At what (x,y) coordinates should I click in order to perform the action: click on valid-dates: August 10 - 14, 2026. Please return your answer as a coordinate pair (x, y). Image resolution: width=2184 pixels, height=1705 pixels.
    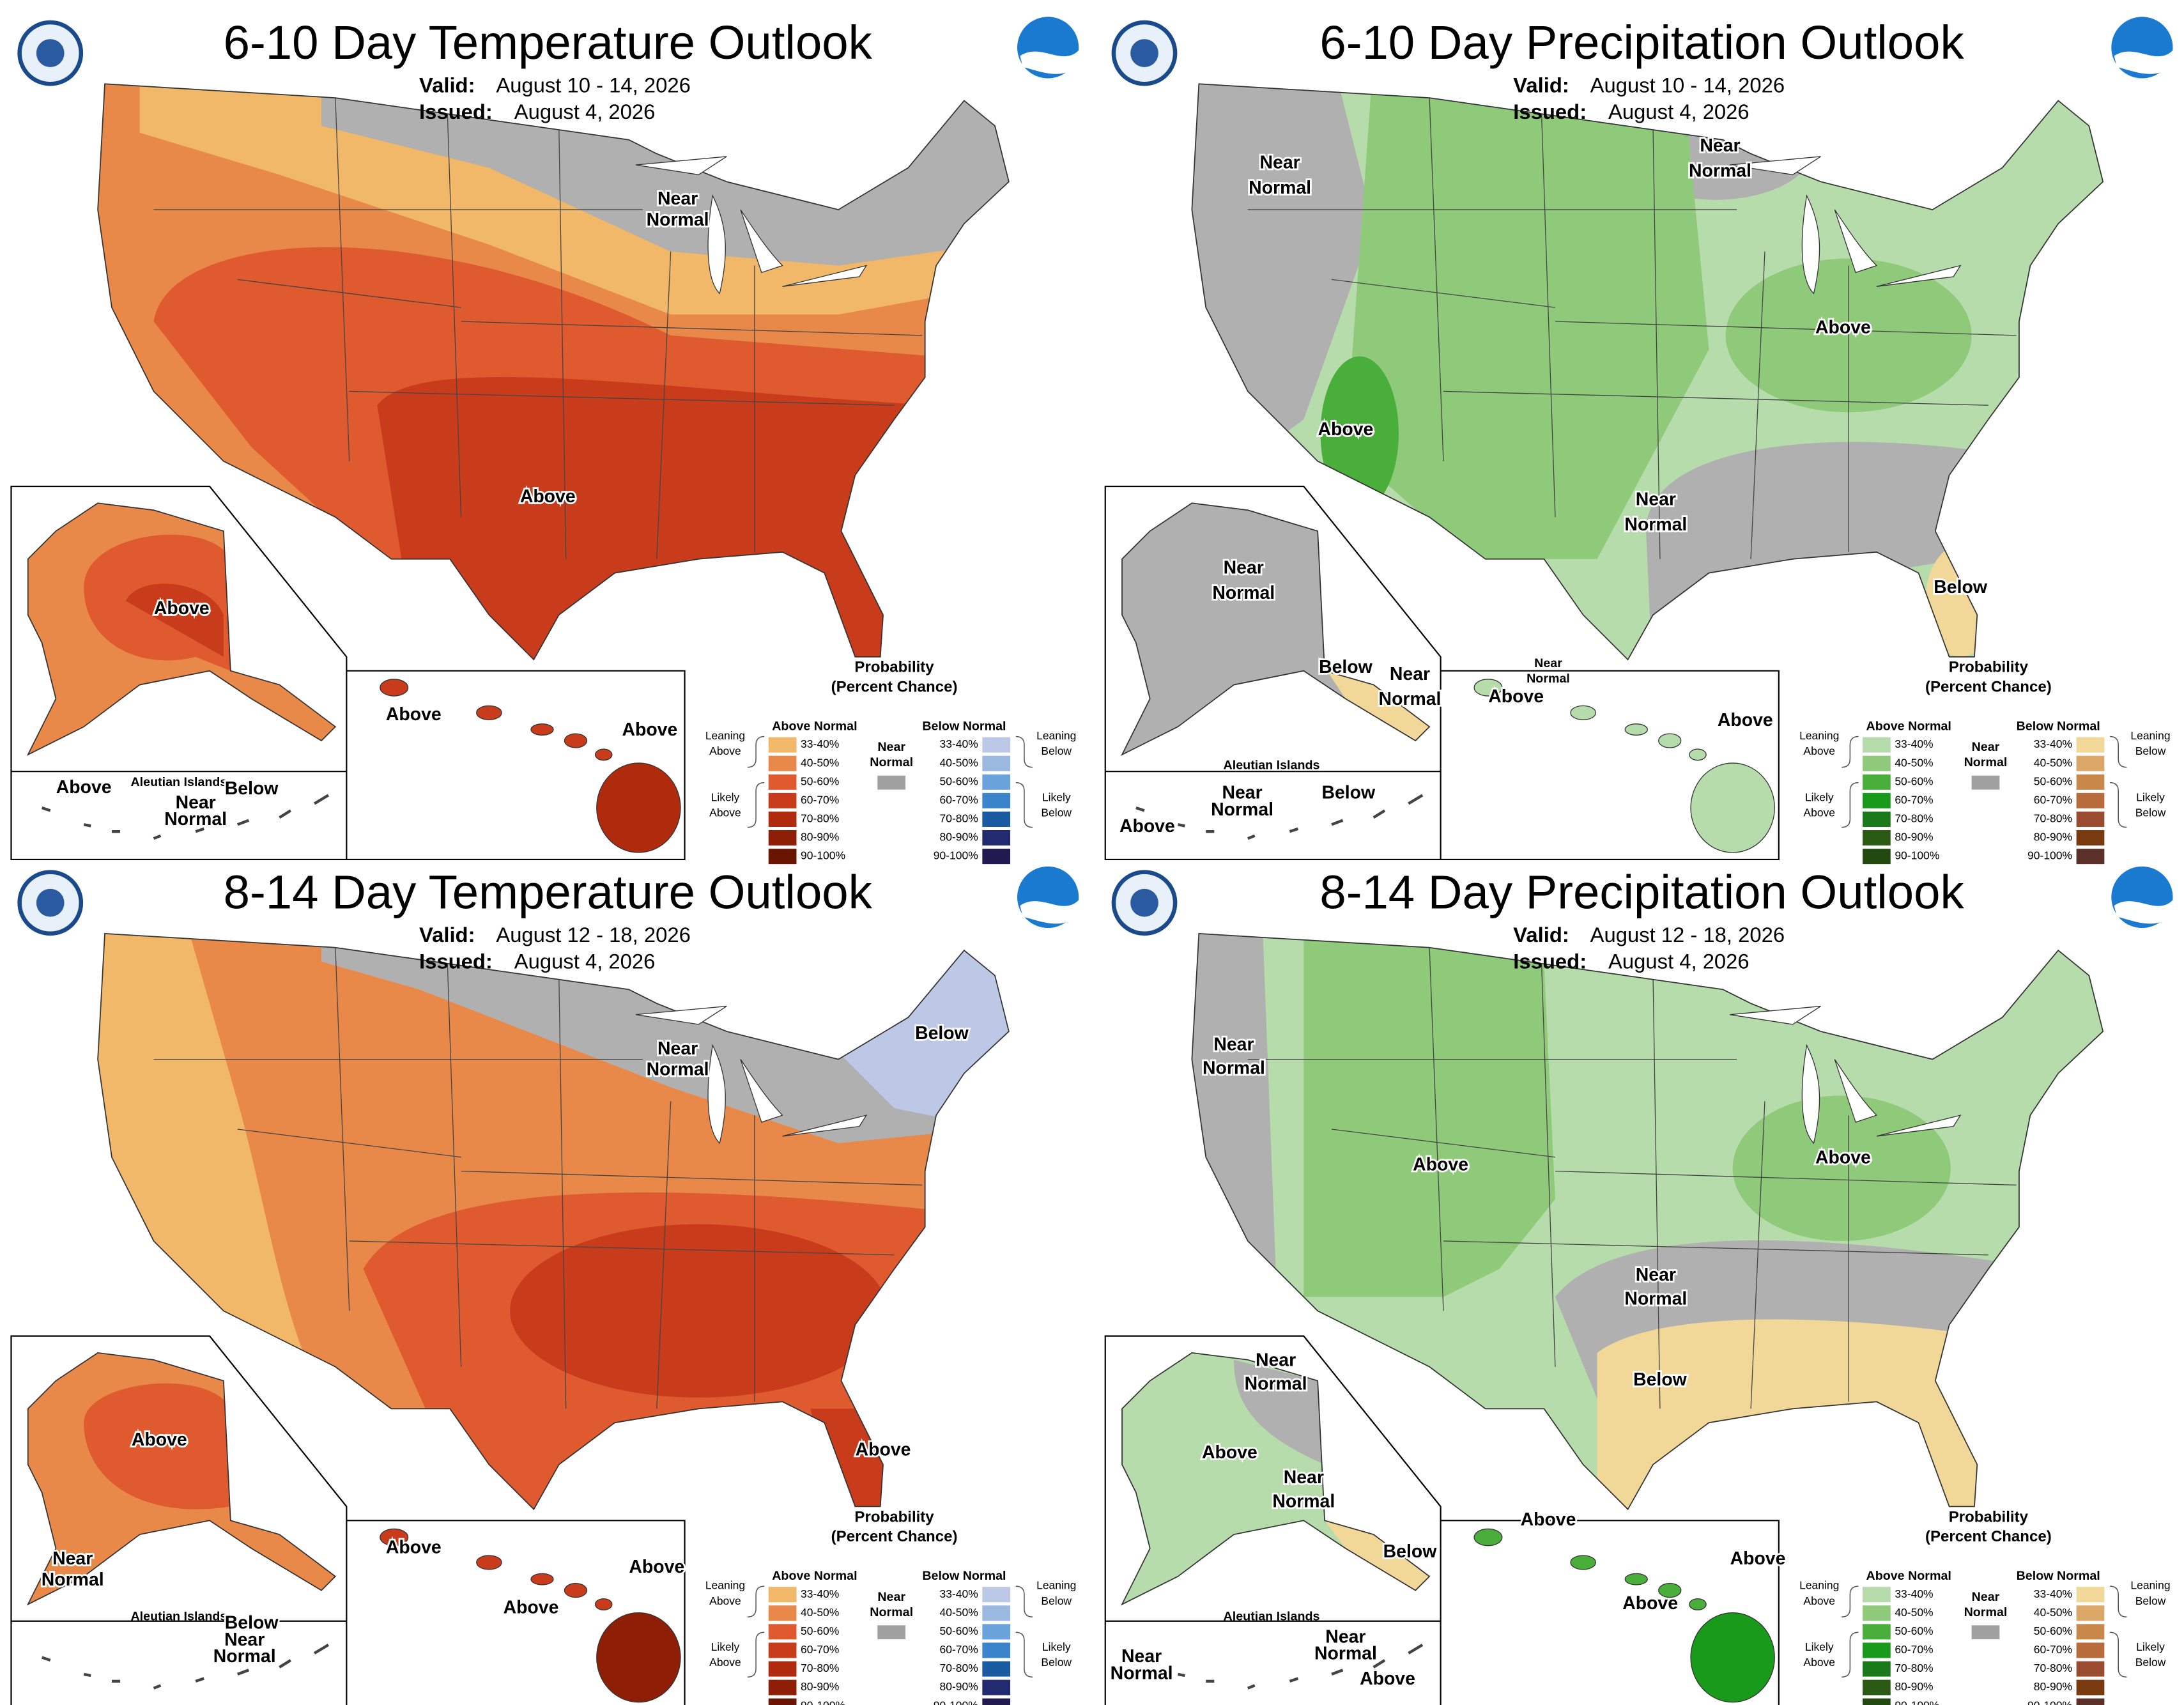
    Looking at the image, I should click on (593, 84).